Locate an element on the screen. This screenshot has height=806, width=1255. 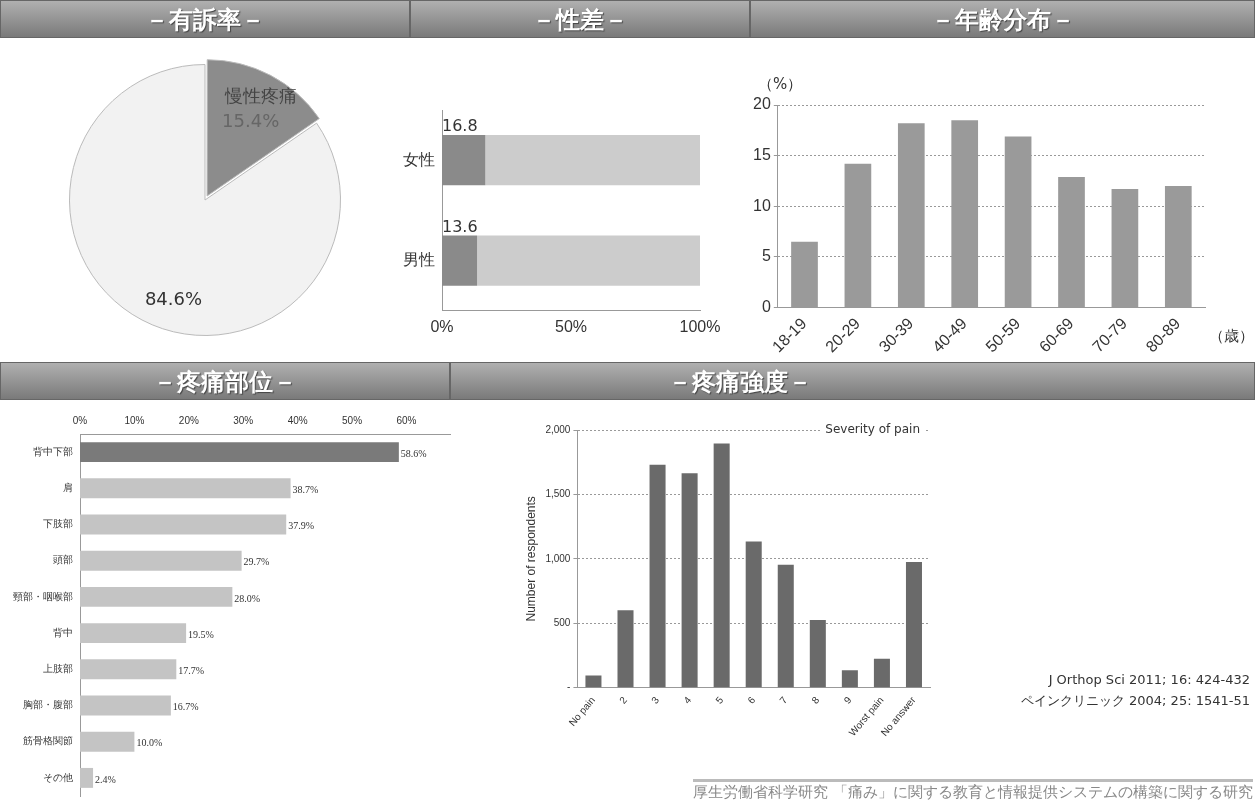
x-tick-label: 6 is located at coordinates (751, 700).